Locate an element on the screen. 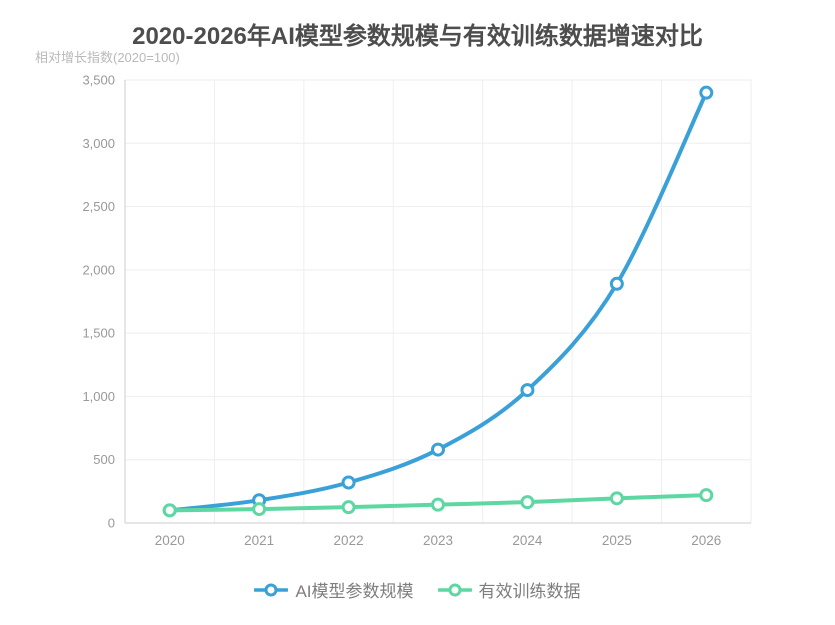  x-tick-label: 2023 is located at coordinates (438, 540).